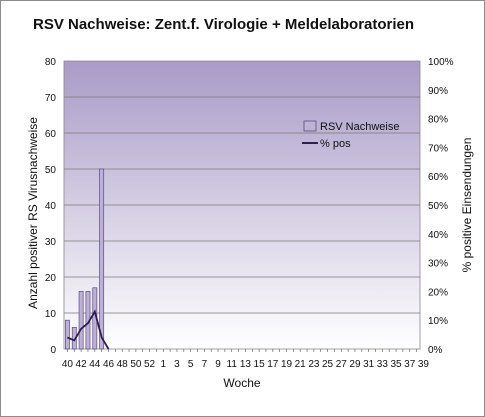 The height and width of the screenshot is (417, 485). I want to click on bar-series-rsv-nachweise, so click(85, 259).